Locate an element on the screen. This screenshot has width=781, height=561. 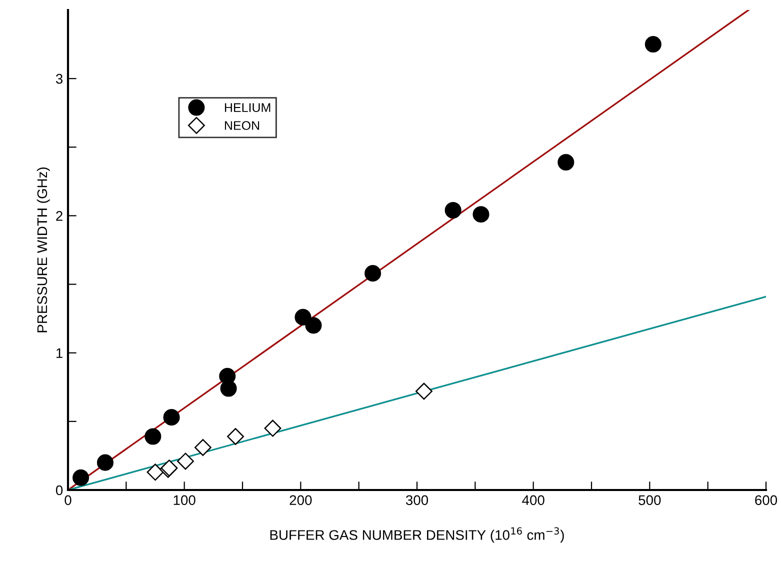
x-tick-label: 100 is located at coordinates (185, 500).